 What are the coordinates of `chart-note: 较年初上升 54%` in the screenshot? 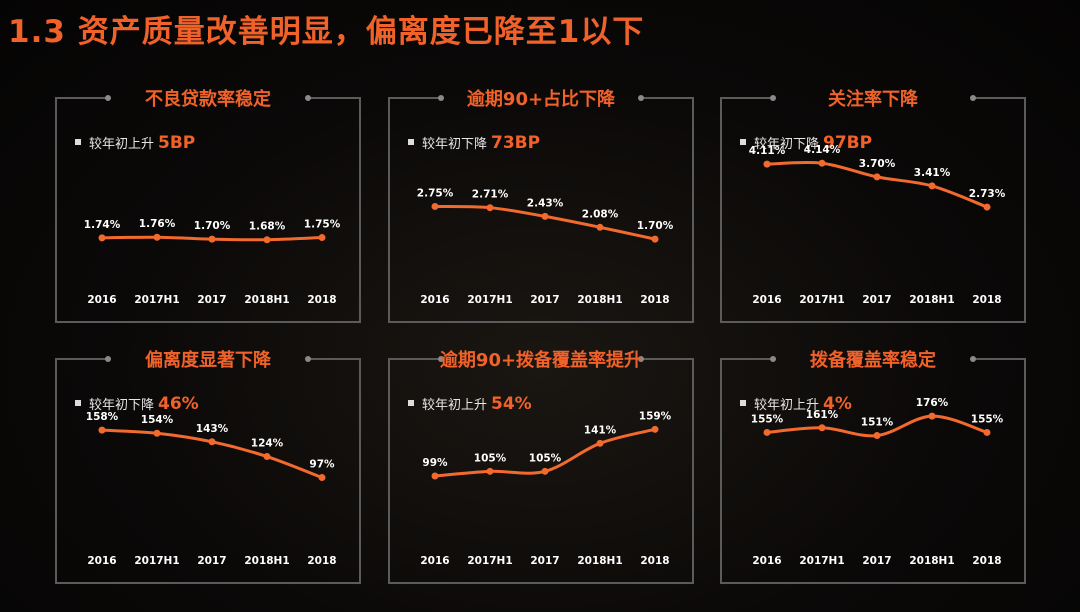 It's located at (470, 404).